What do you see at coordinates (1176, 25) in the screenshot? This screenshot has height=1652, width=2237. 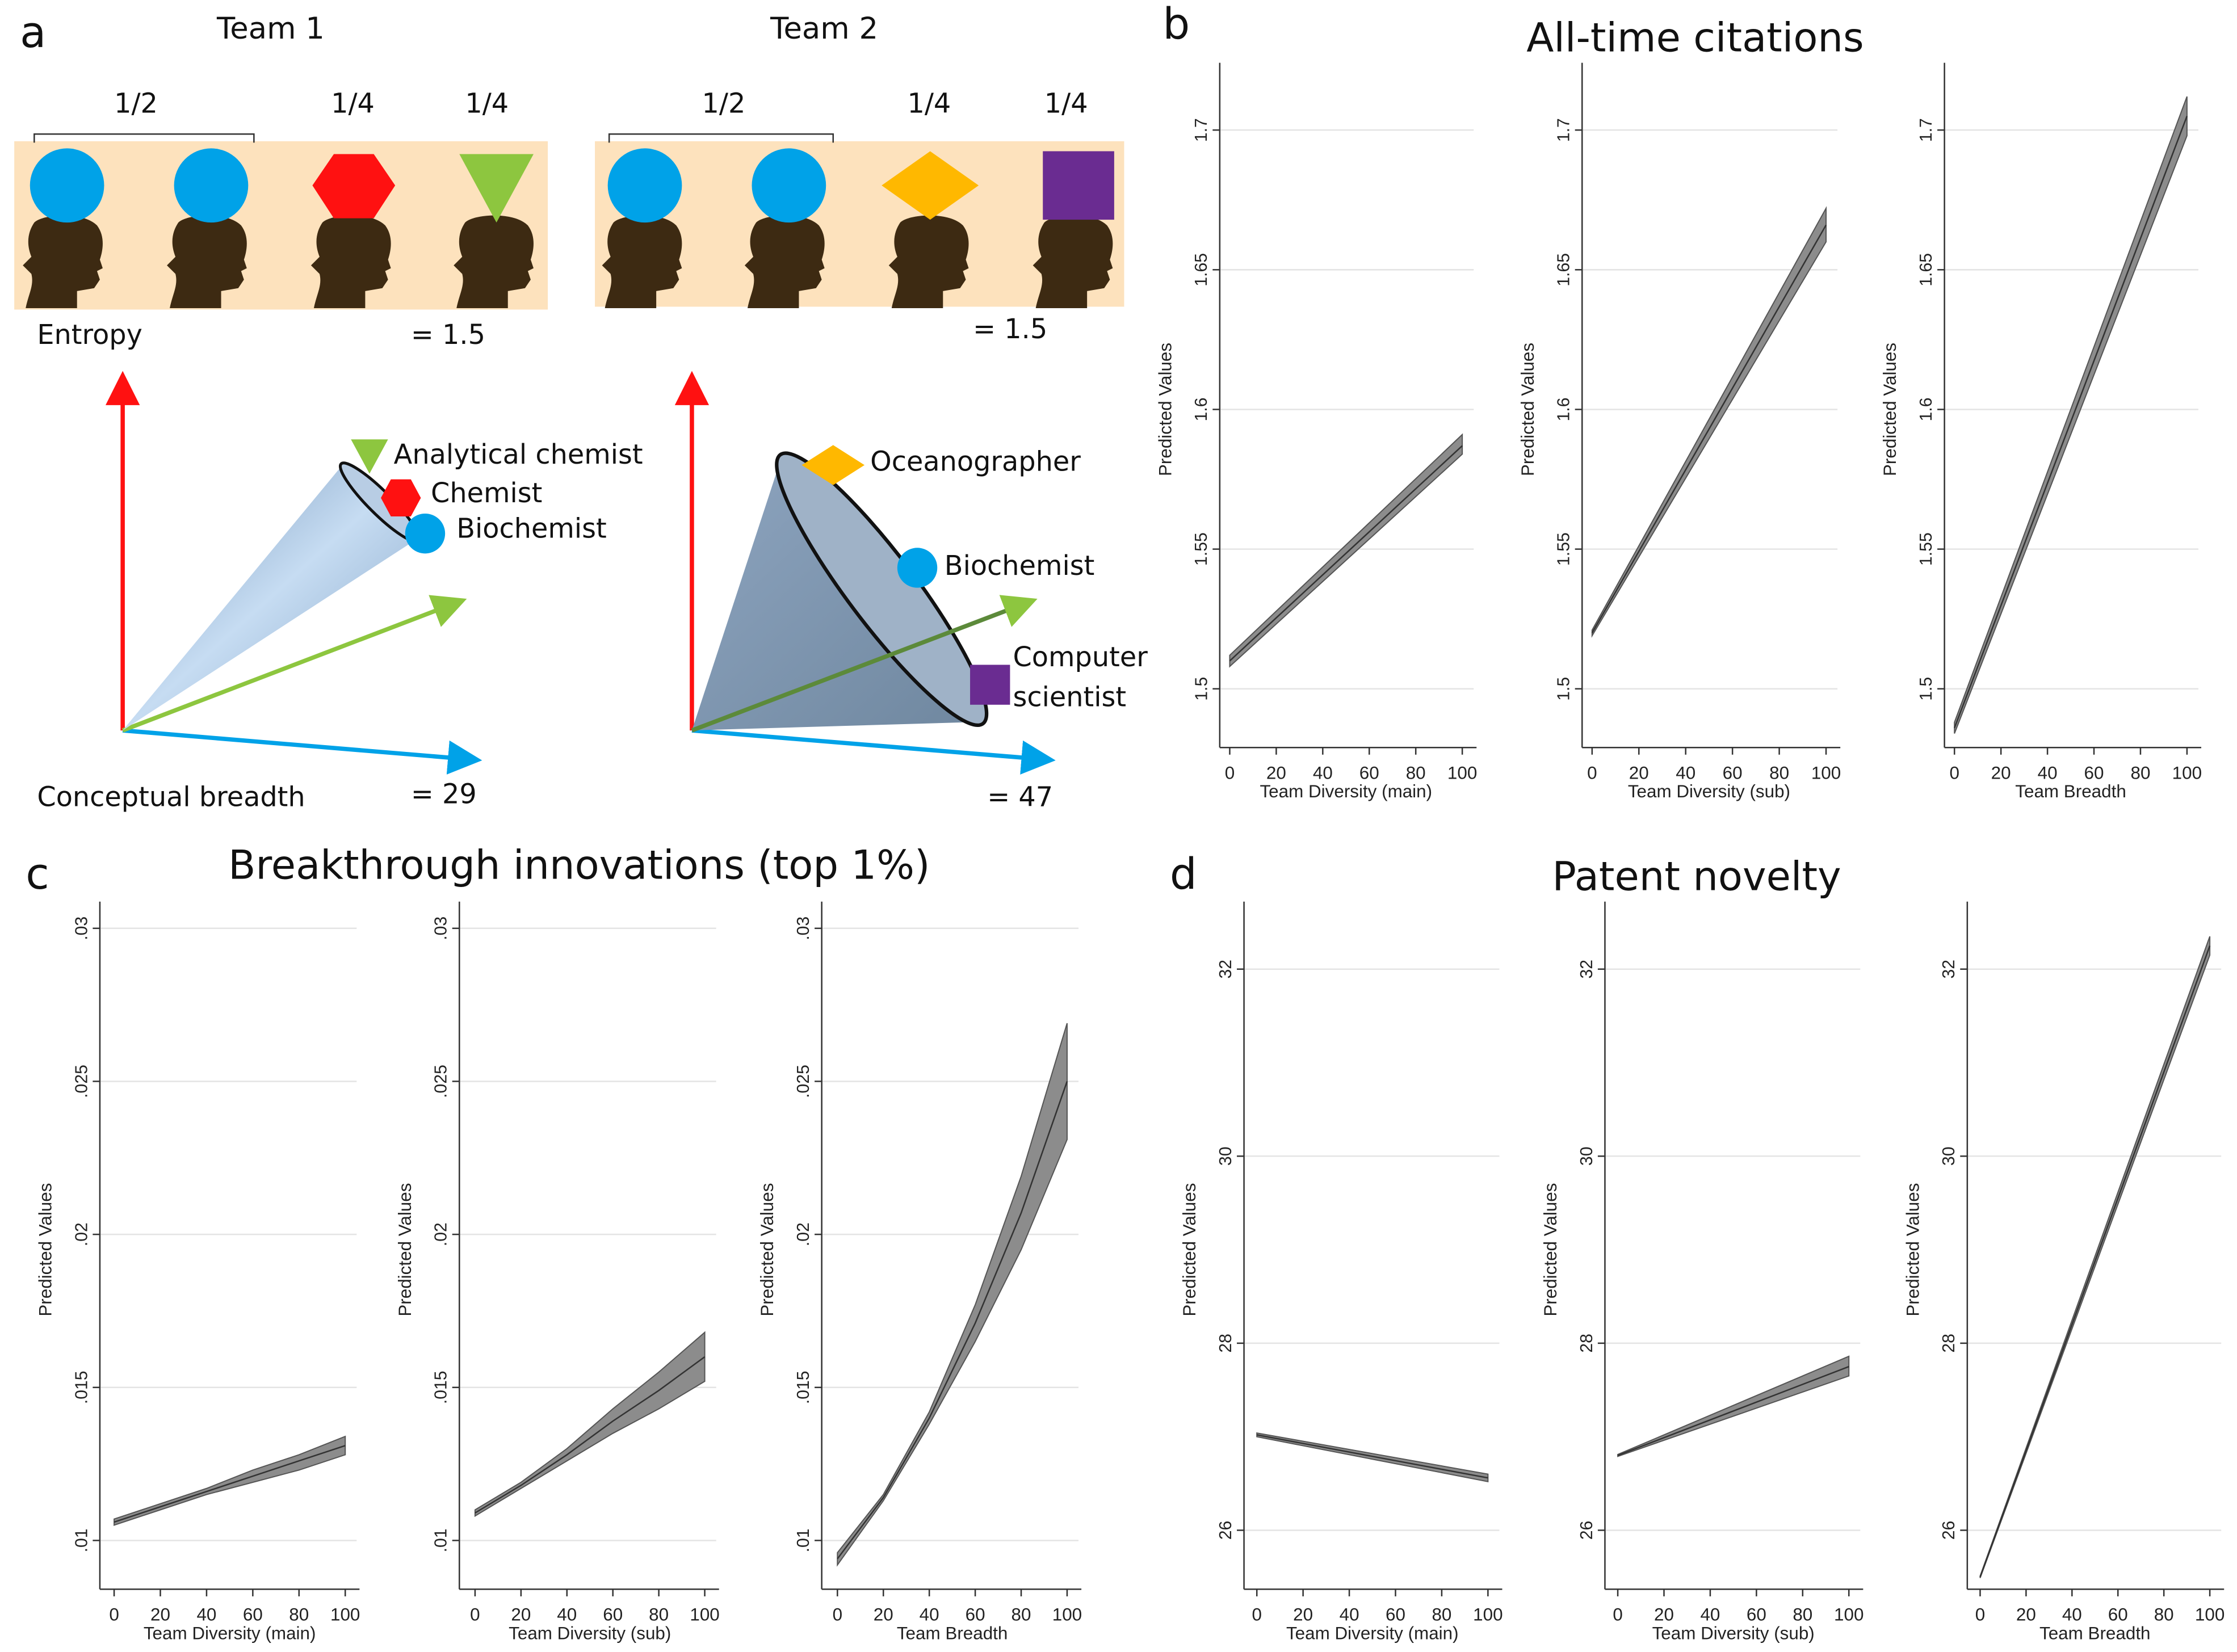 I see `panel-b-label: b` at bounding box center [1176, 25].